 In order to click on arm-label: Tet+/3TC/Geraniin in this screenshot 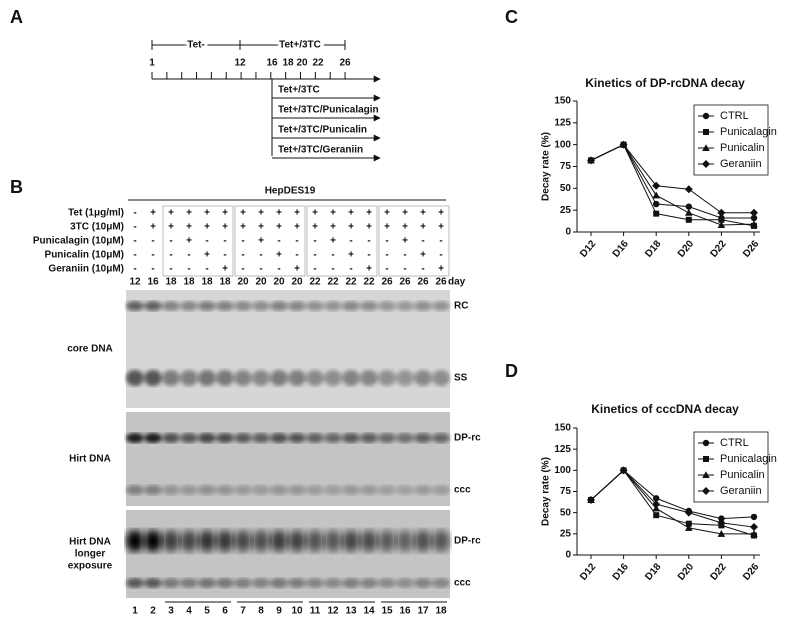, I will do `click(320, 150)`.